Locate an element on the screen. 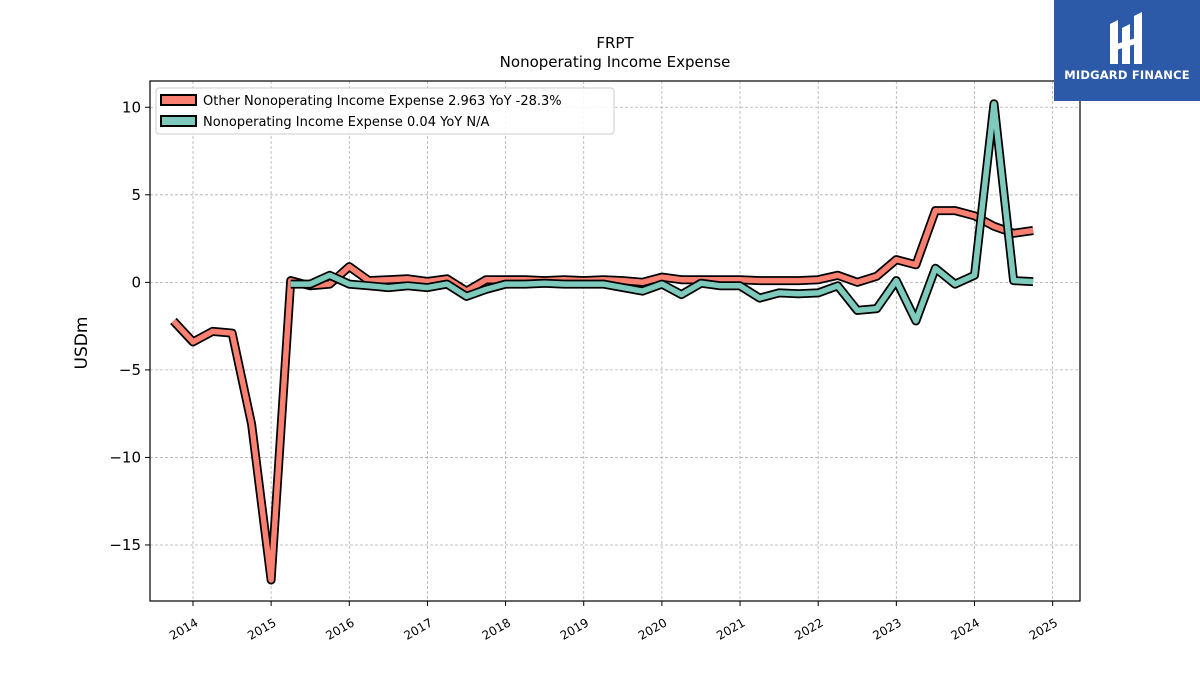 This screenshot has height=675, width=1200. x-tick-label: 2023 is located at coordinates (886, 628).